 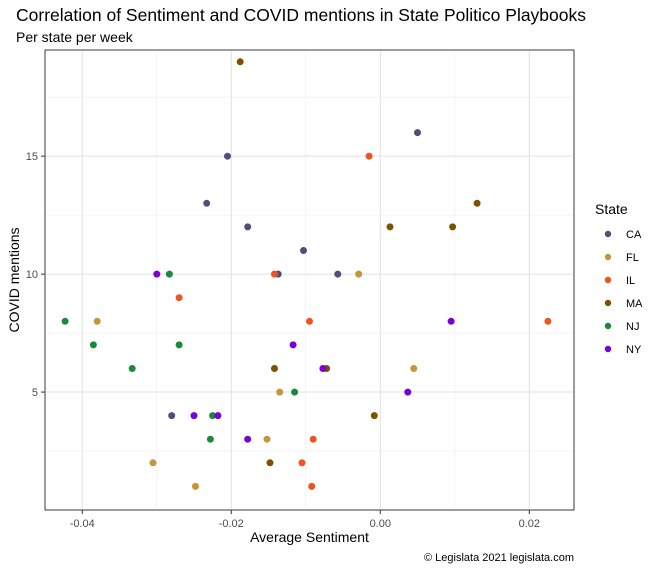 What do you see at coordinates (82, 524) in the screenshot?
I see `x-tick-label: -0.04` at bounding box center [82, 524].